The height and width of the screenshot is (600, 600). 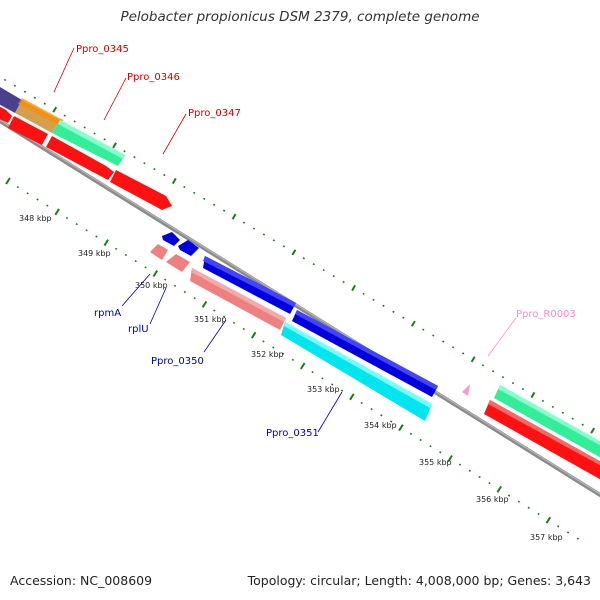 I want to click on scale-label: 353 kbp, so click(x=323, y=389).